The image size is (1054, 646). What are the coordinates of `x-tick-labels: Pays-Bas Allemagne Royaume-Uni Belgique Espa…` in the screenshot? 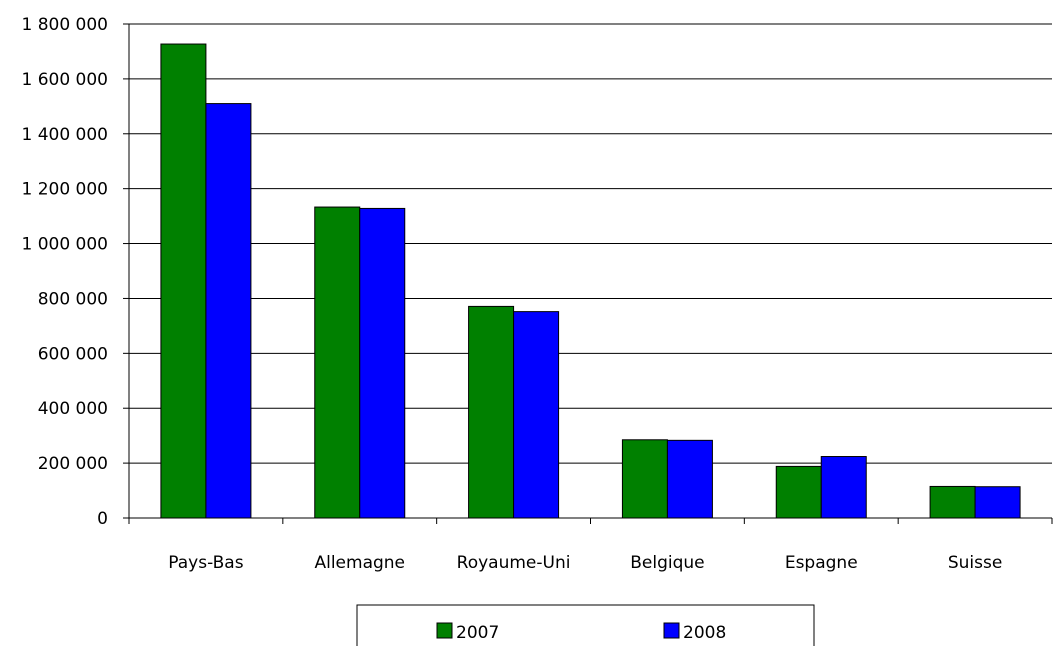 It's located at (585, 563).